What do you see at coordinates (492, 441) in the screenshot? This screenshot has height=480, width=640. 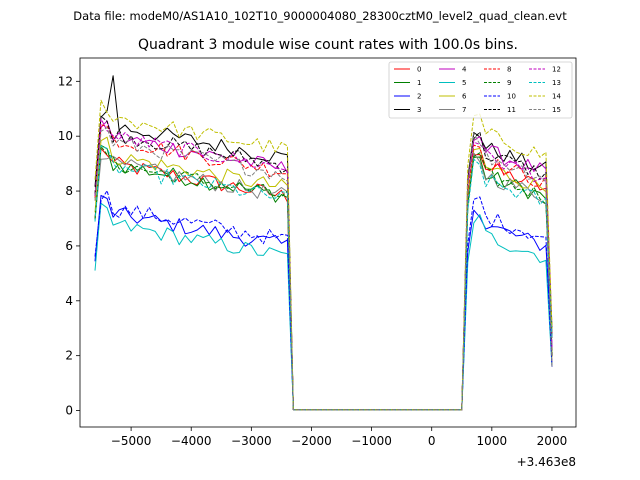 I see `x-tick-label: 1000` at bounding box center [492, 441].